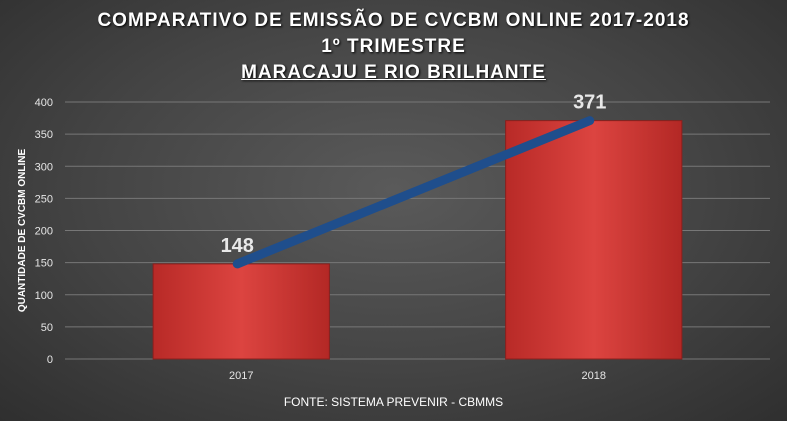 This screenshot has width=787, height=421. What do you see at coordinates (594, 240) in the screenshot?
I see `bar-2018` at bounding box center [594, 240].